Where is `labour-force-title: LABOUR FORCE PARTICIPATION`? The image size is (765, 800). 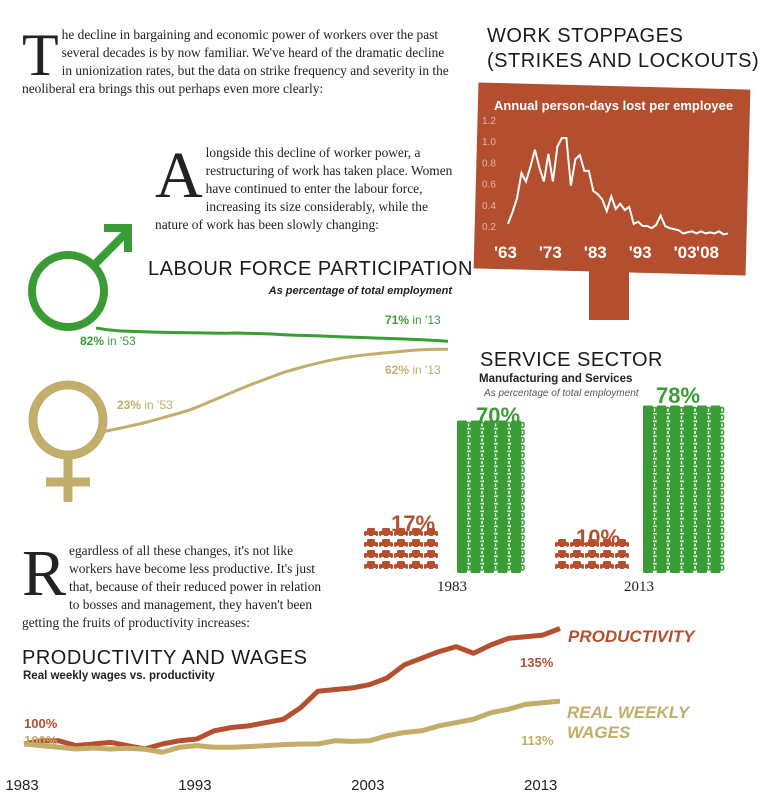
labour-force-title: LABOUR FORCE PARTICIPATION is located at coordinates (310, 269).